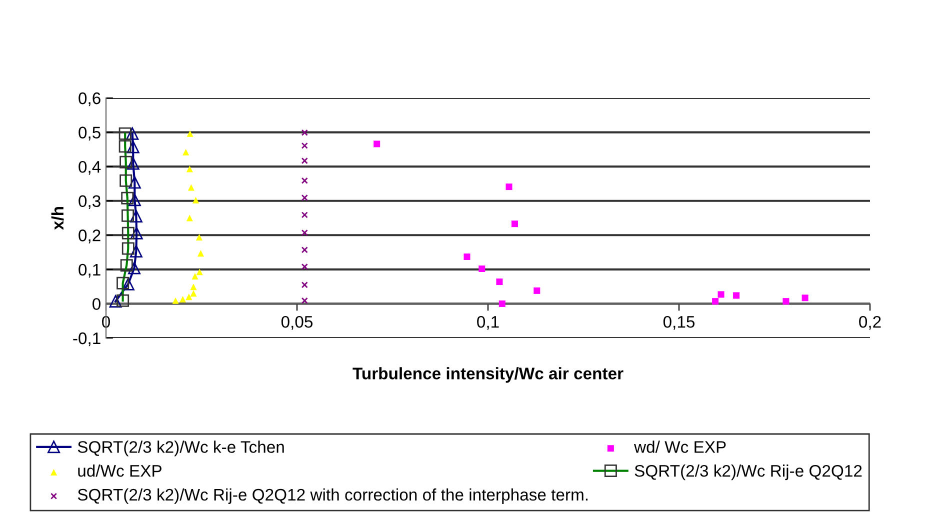 This screenshot has height=521, width=933. What do you see at coordinates (333, 496) in the screenshot?
I see `legend-label: SQRT(2/3 k2)/Wc Rij-e Q2Q12 with correction of the interphase term.` at bounding box center [333, 496].